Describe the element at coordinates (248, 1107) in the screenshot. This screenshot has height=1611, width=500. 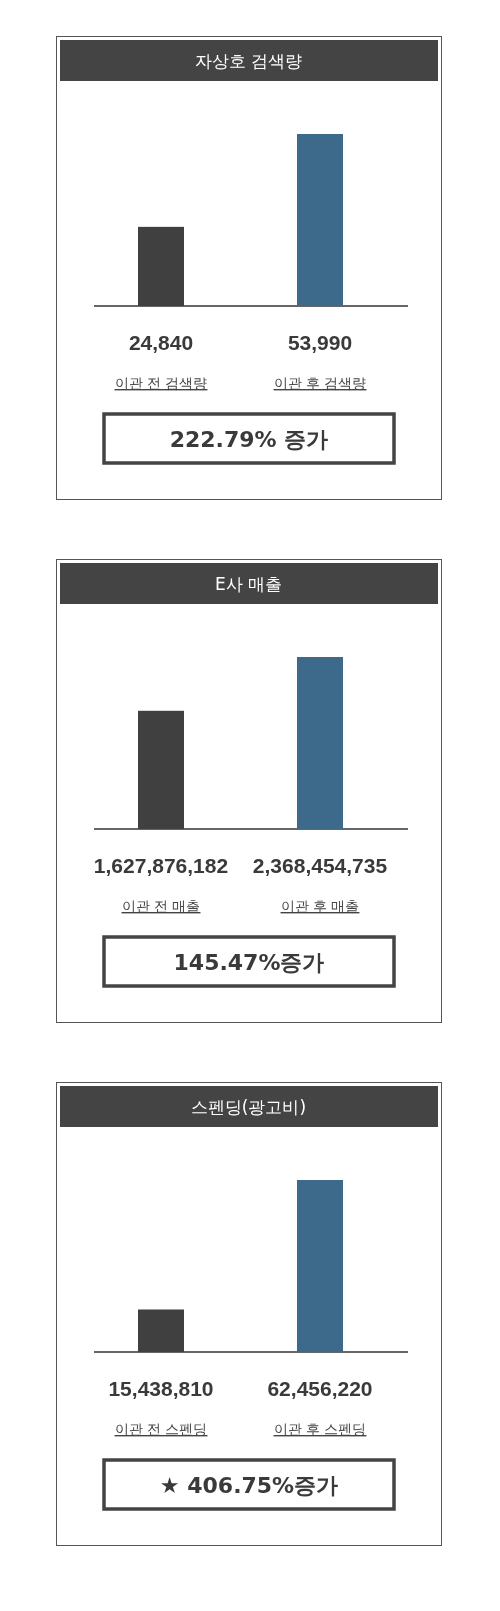
I see `chart-title: 스펜딩(광고비)` at that location.